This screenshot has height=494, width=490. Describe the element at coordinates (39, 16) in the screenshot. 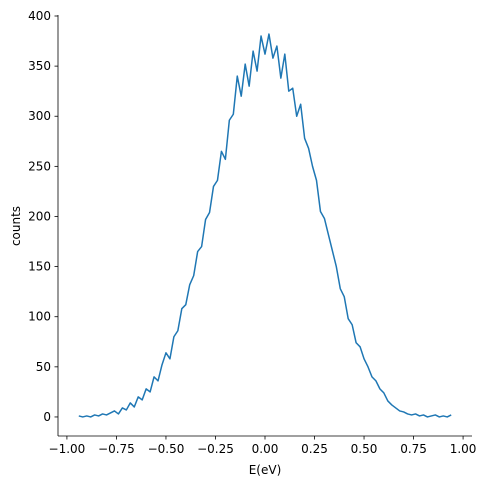

I see `y-tick-label: 400` at that location.